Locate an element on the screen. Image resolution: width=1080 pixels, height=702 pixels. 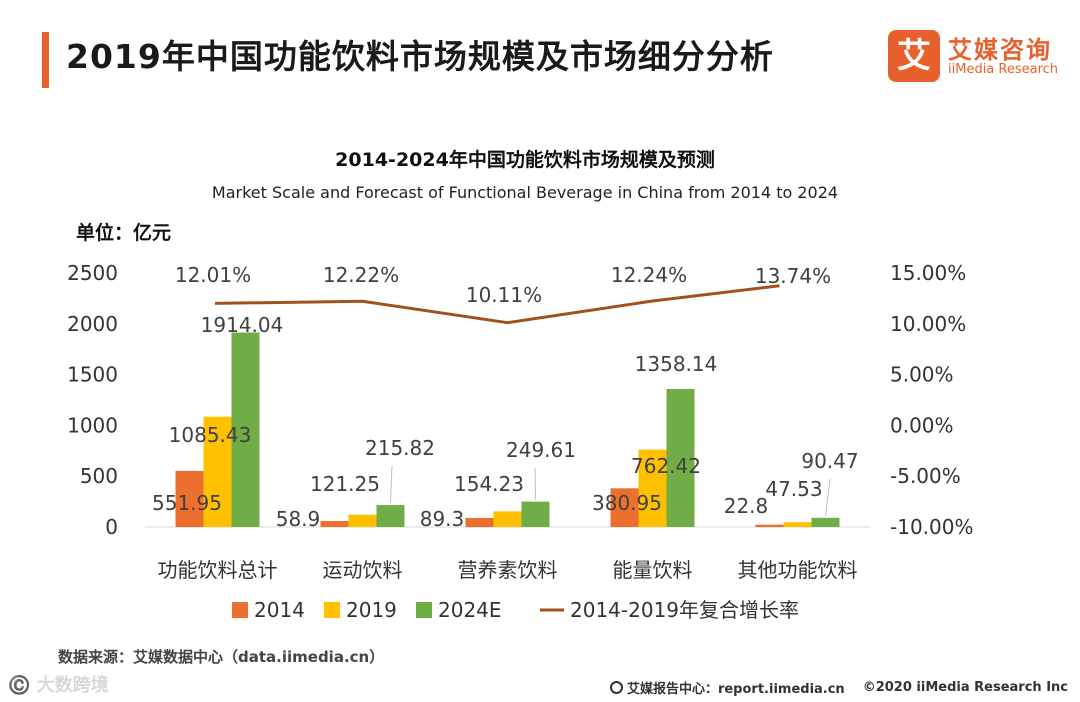
legend-swatch-2019 is located at coordinates (332, 610).